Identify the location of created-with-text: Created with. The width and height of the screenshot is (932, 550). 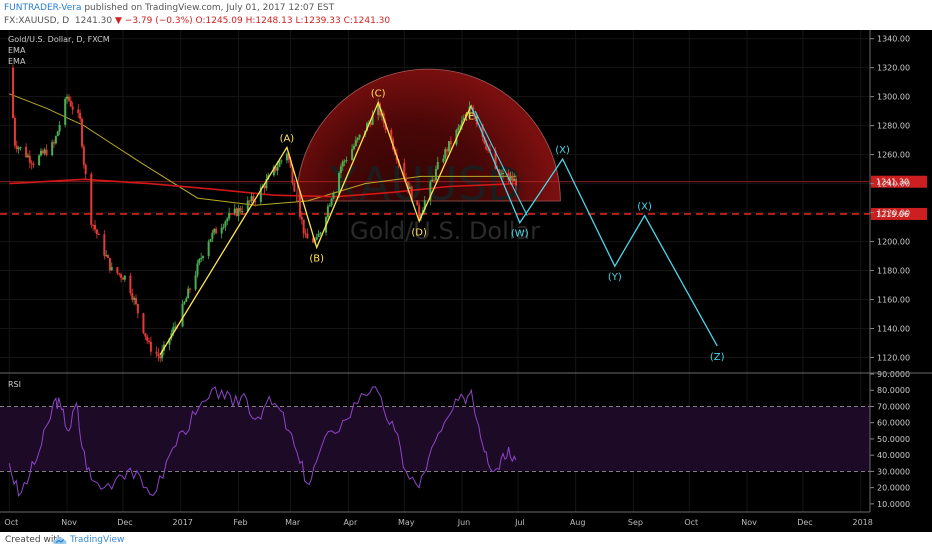
(34, 540).